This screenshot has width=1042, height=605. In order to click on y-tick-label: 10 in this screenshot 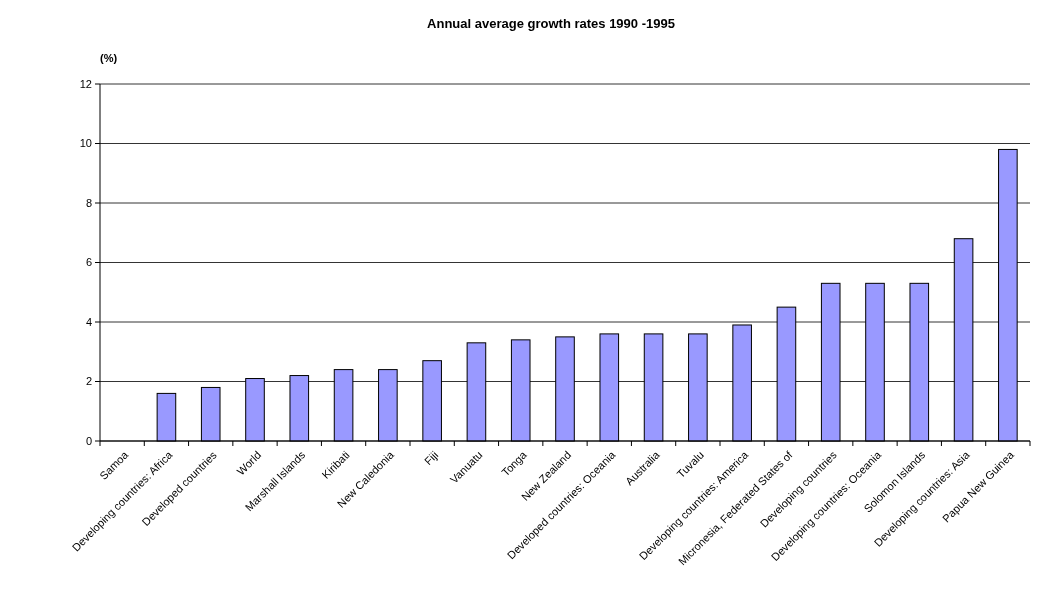, I will do `click(85, 143)`.